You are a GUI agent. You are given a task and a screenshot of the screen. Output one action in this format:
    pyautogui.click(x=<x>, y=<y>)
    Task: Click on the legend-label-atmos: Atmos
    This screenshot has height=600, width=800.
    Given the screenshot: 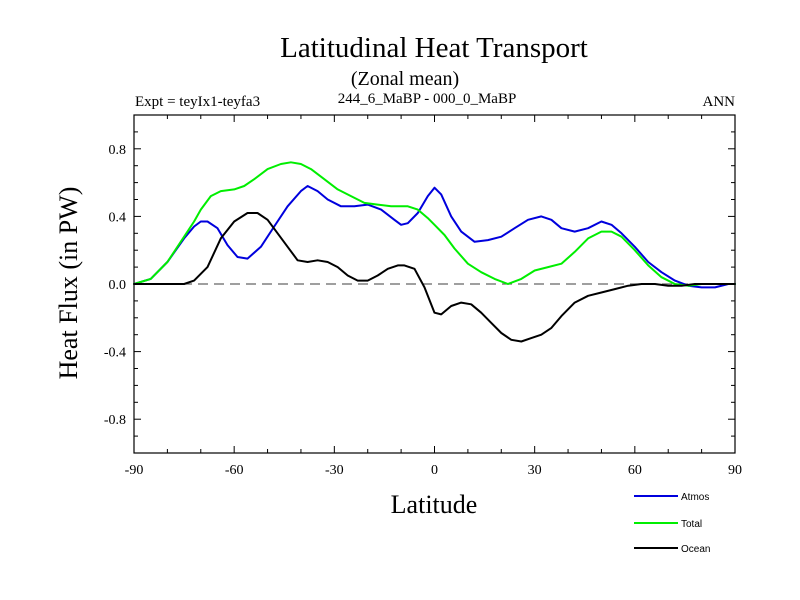 What is the action you would take?
    pyautogui.click(x=695, y=497)
    